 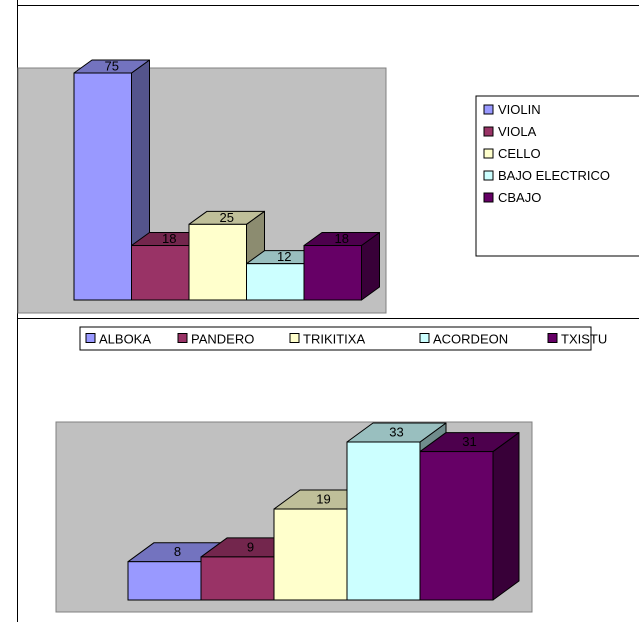 I want to click on data-label-top: 25, so click(x=227, y=217).